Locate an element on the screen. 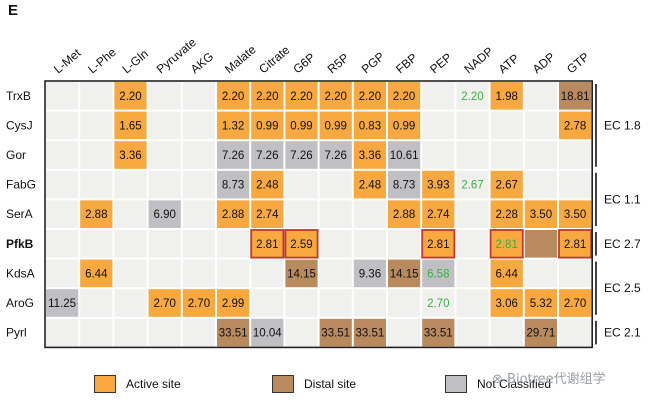 This screenshot has width=650, height=405. column-label: AKG is located at coordinates (202, 62).